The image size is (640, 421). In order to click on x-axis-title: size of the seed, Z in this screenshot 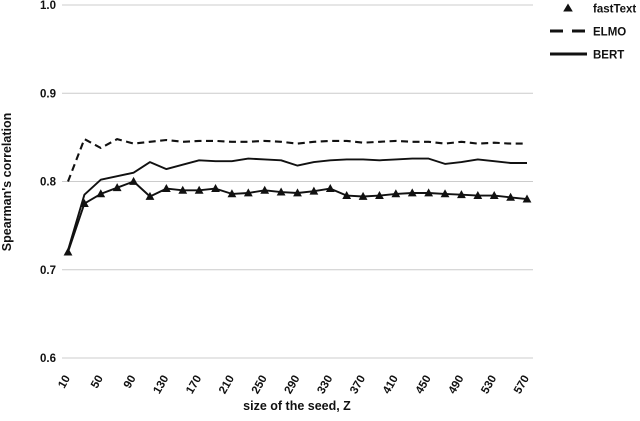, I will do `click(297, 406)`.